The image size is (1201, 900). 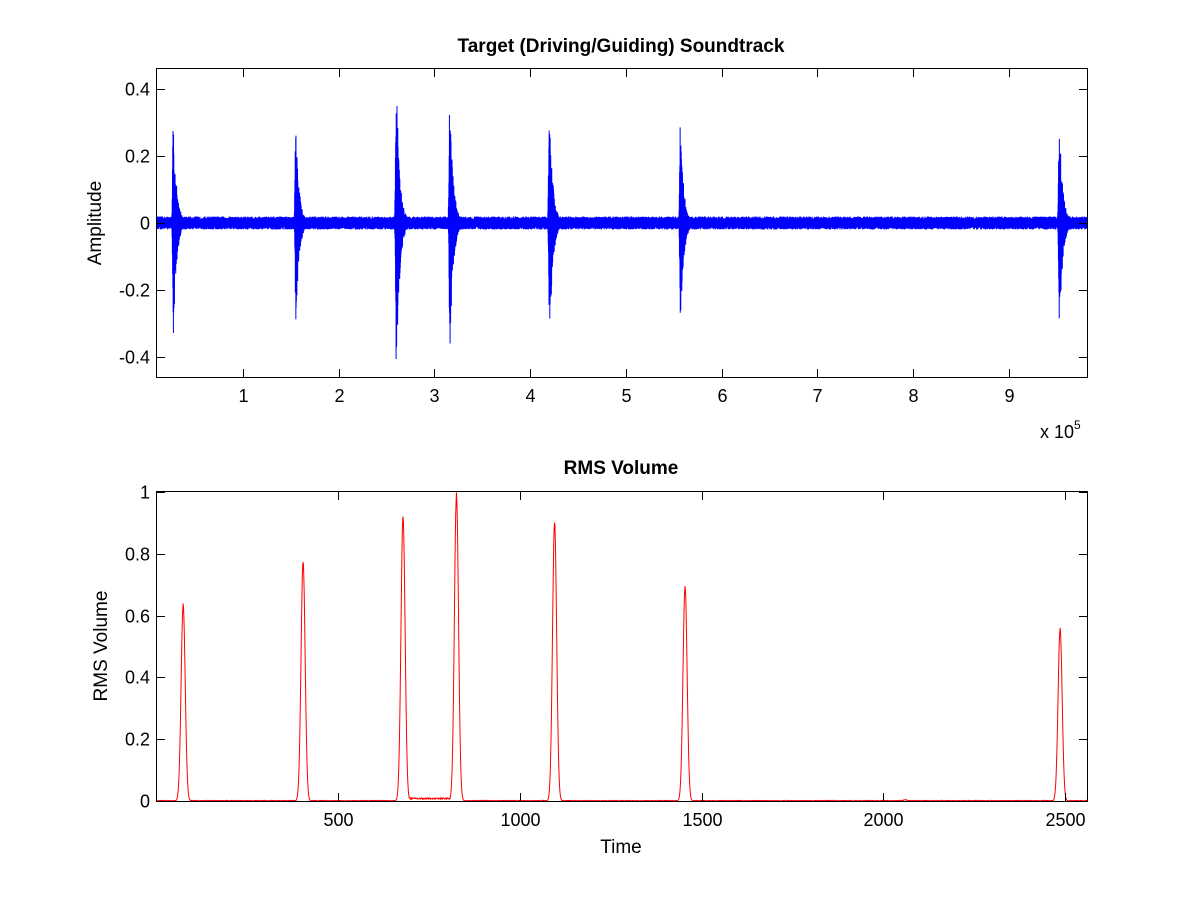 What do you see at coordinates (621, 46) in the screenshot?
I see `soundtrack-title: Target (Driving/Guiding) Soundtrack` at bounding box center [621, 46].